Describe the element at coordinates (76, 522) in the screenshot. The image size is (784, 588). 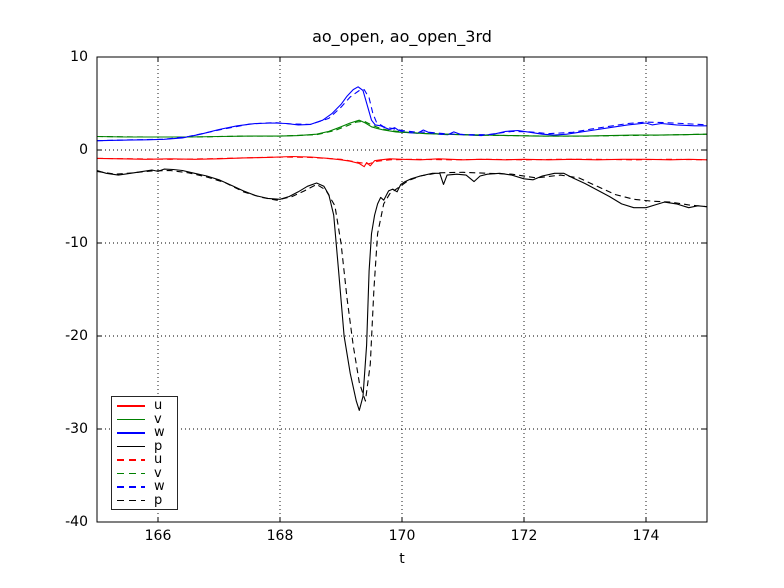
I see `y-tick-label: -40` at that location.